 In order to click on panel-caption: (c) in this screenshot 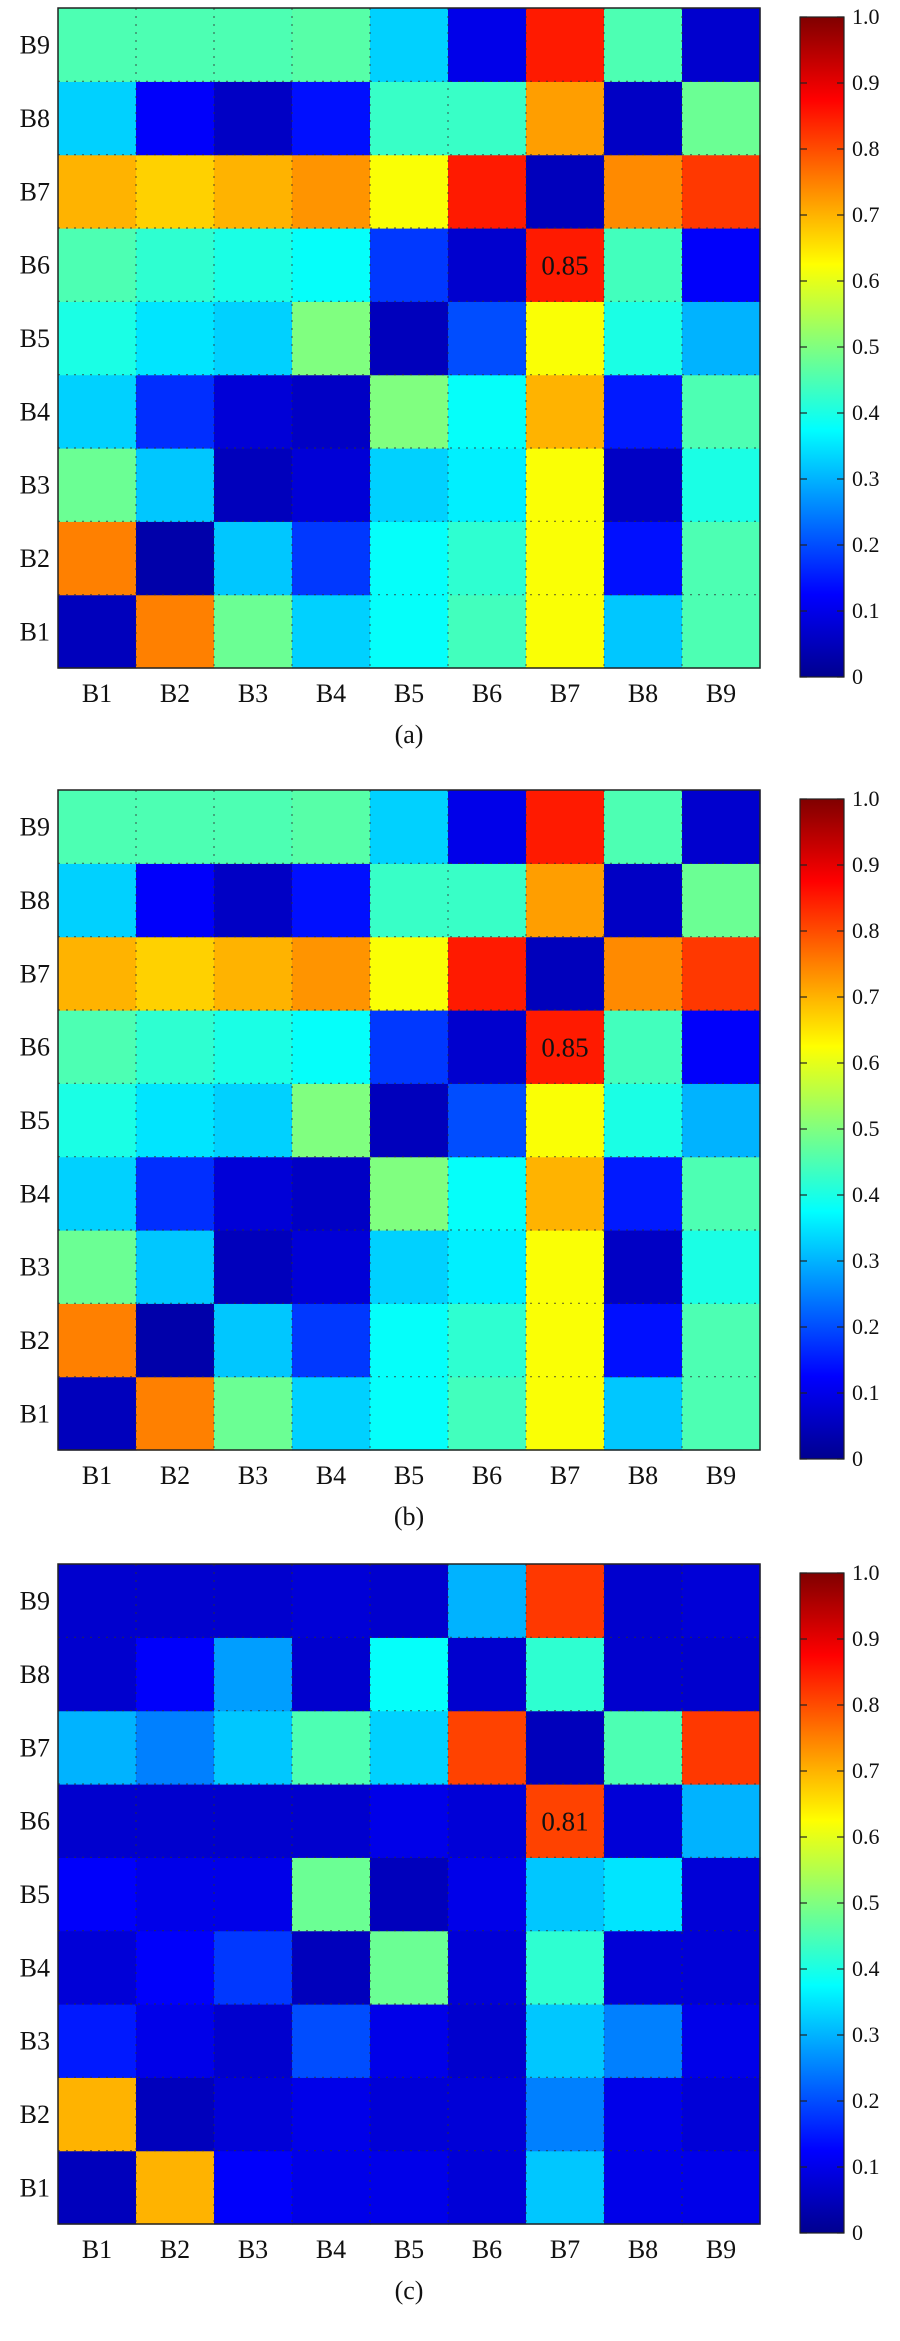, I will do `click(409, 2290)`.